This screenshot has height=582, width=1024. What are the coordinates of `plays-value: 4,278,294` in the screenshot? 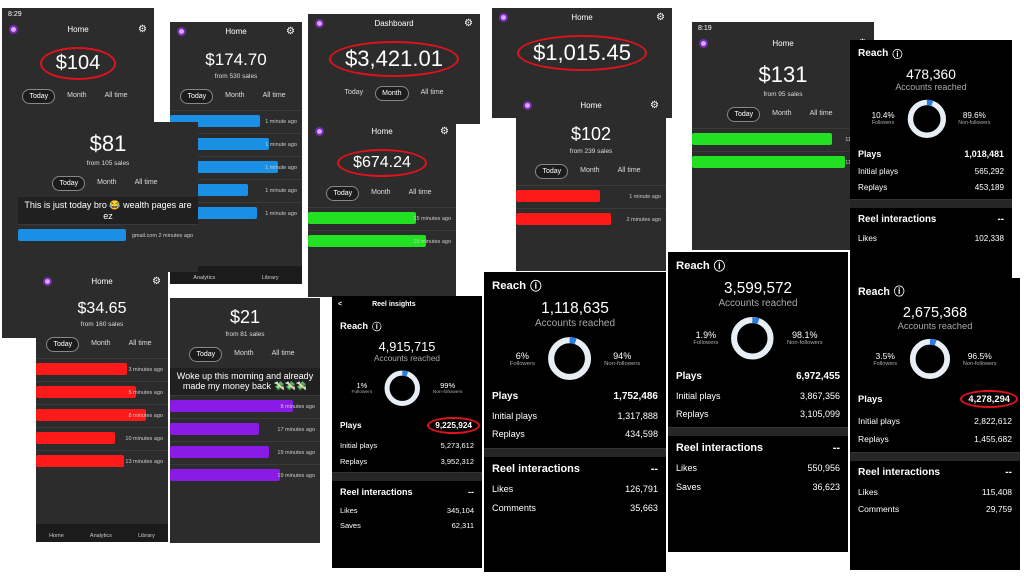 It's located at (989, 398).